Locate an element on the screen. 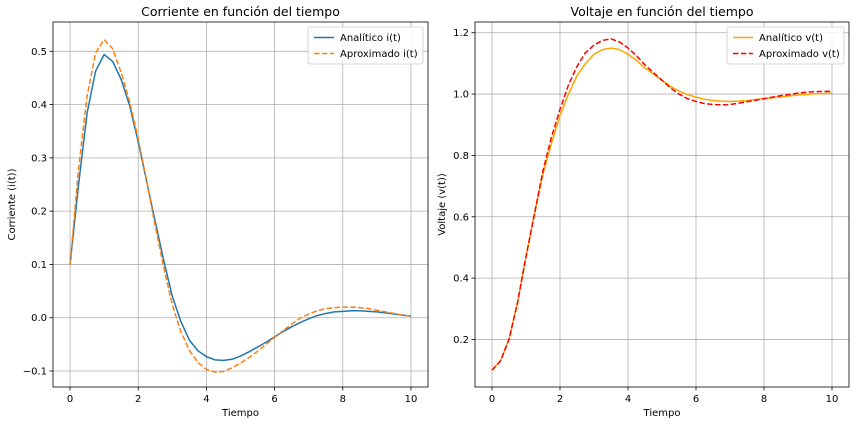  current-legend-box is located at coordinates (365, 45).